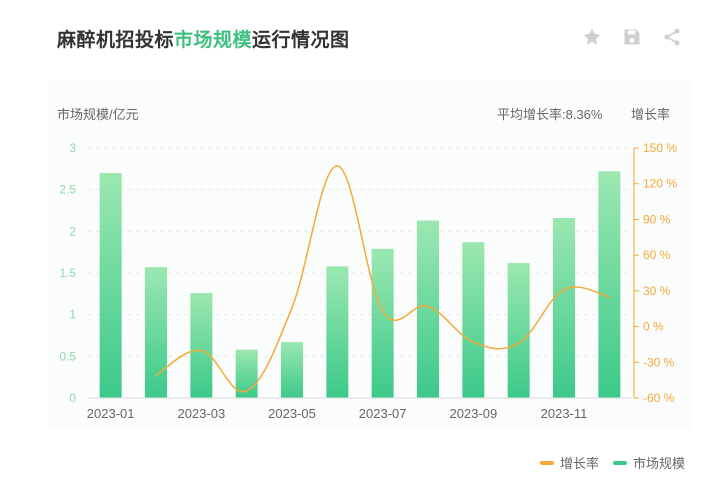 This screenshot has height=480, width=705. What do you see at coordinates (111, 413) in the screenshot?
I see `x-tick-label: 2023-01` at bounding box center [111, 413].